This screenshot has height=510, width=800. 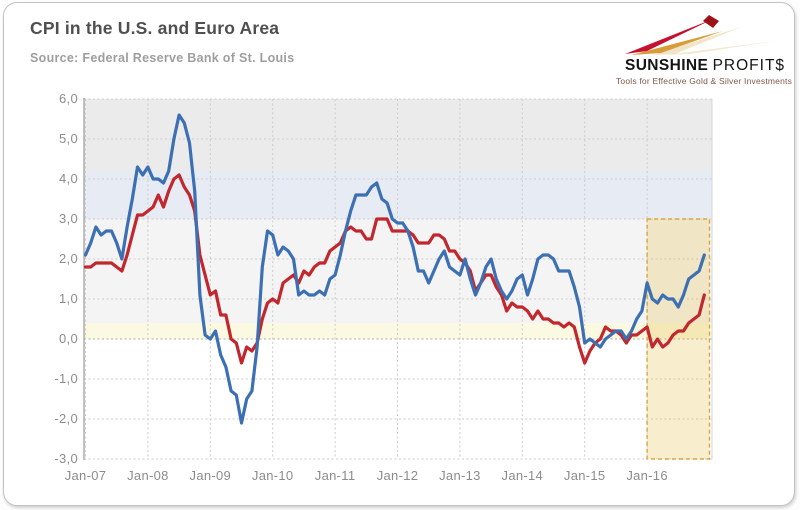 What do you see at coordinates (398, 331) in the screenshot?
I see `plot-band` at bounding box center [398, 331].